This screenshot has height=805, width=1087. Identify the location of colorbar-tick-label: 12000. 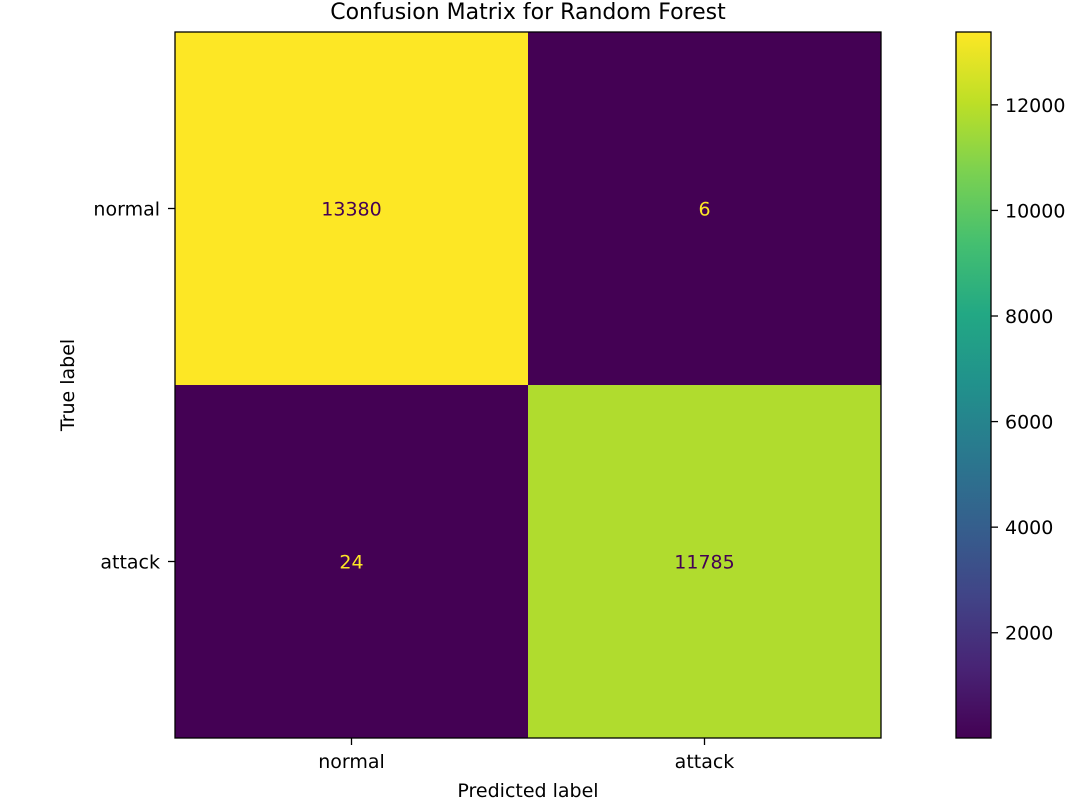
(1035, 106).